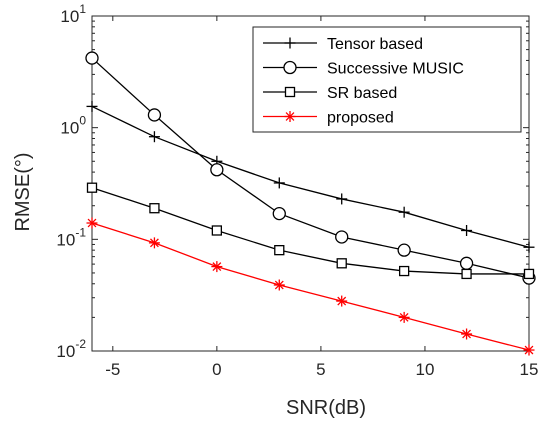 The image size is (550, 426). I want to click on legend-item: SR based, so click(330, 93).